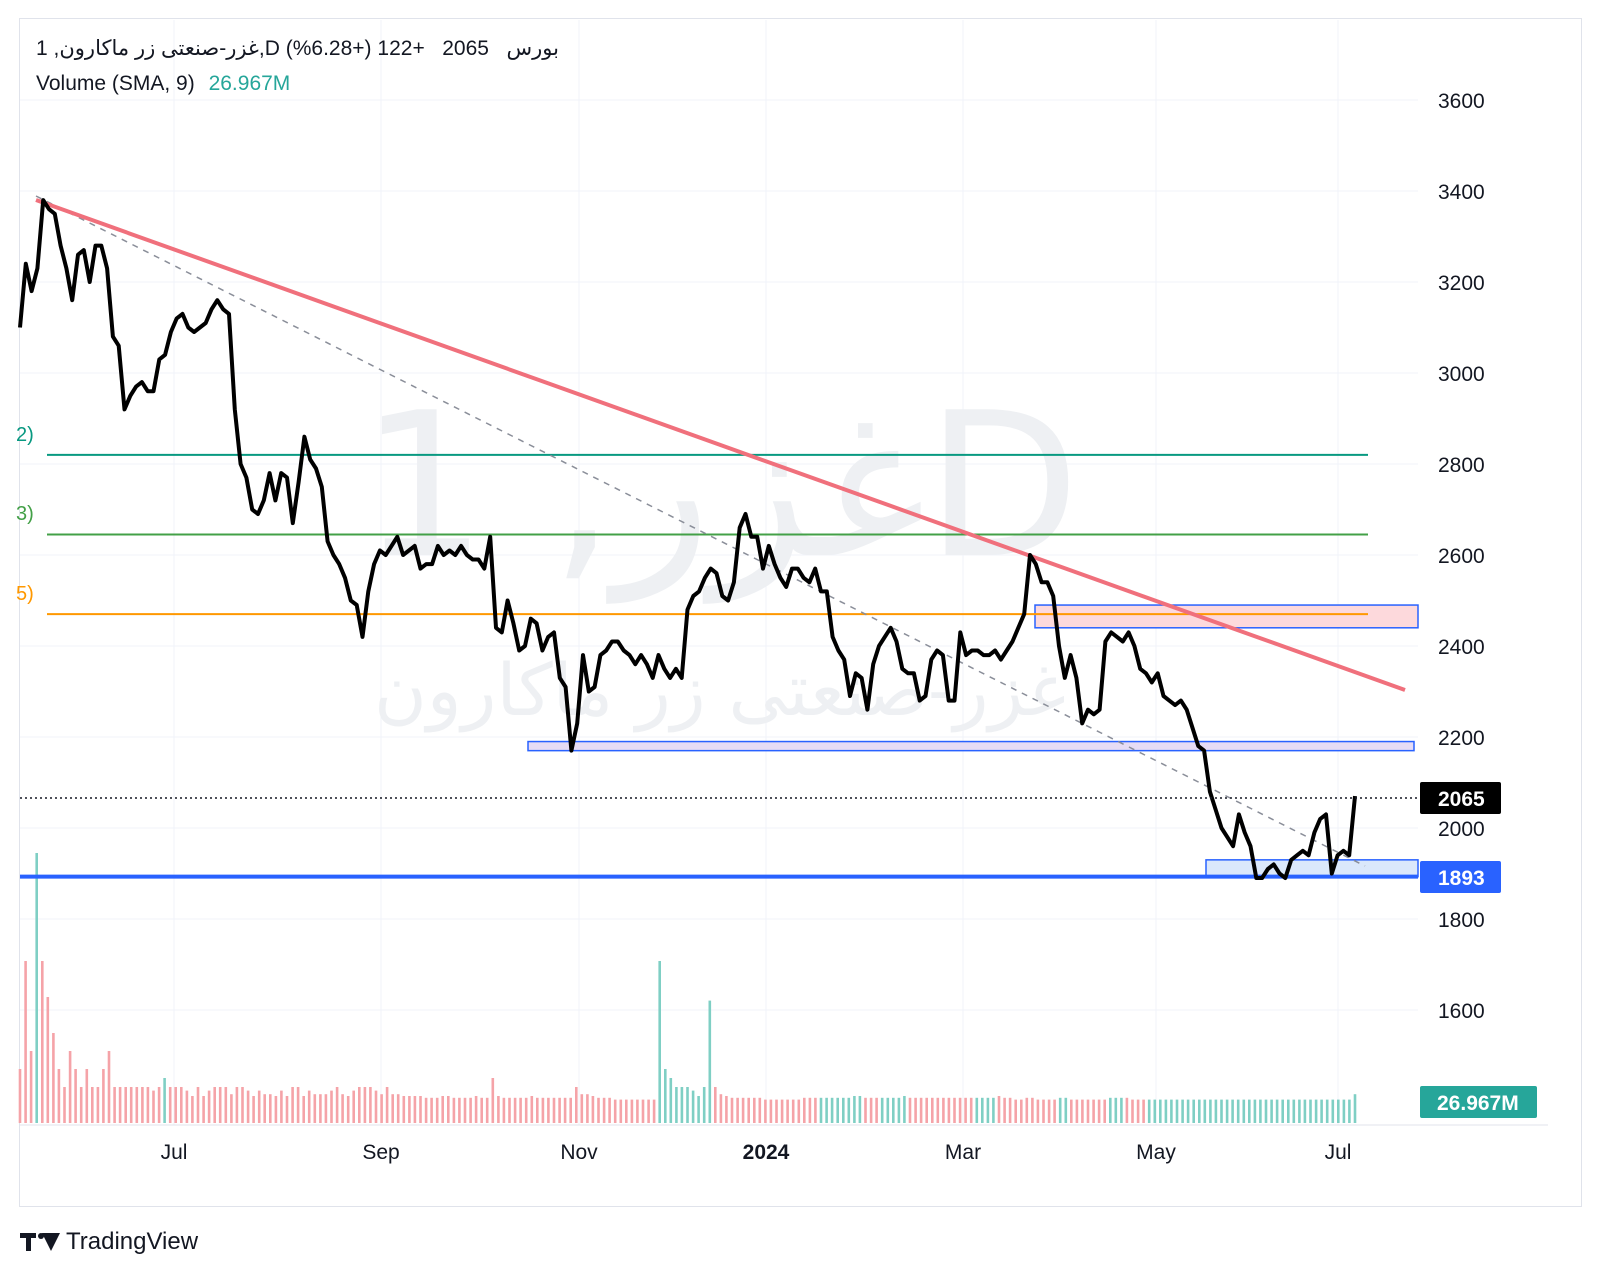  I want to click on x-tick-label: May, so click(1156, 1152).